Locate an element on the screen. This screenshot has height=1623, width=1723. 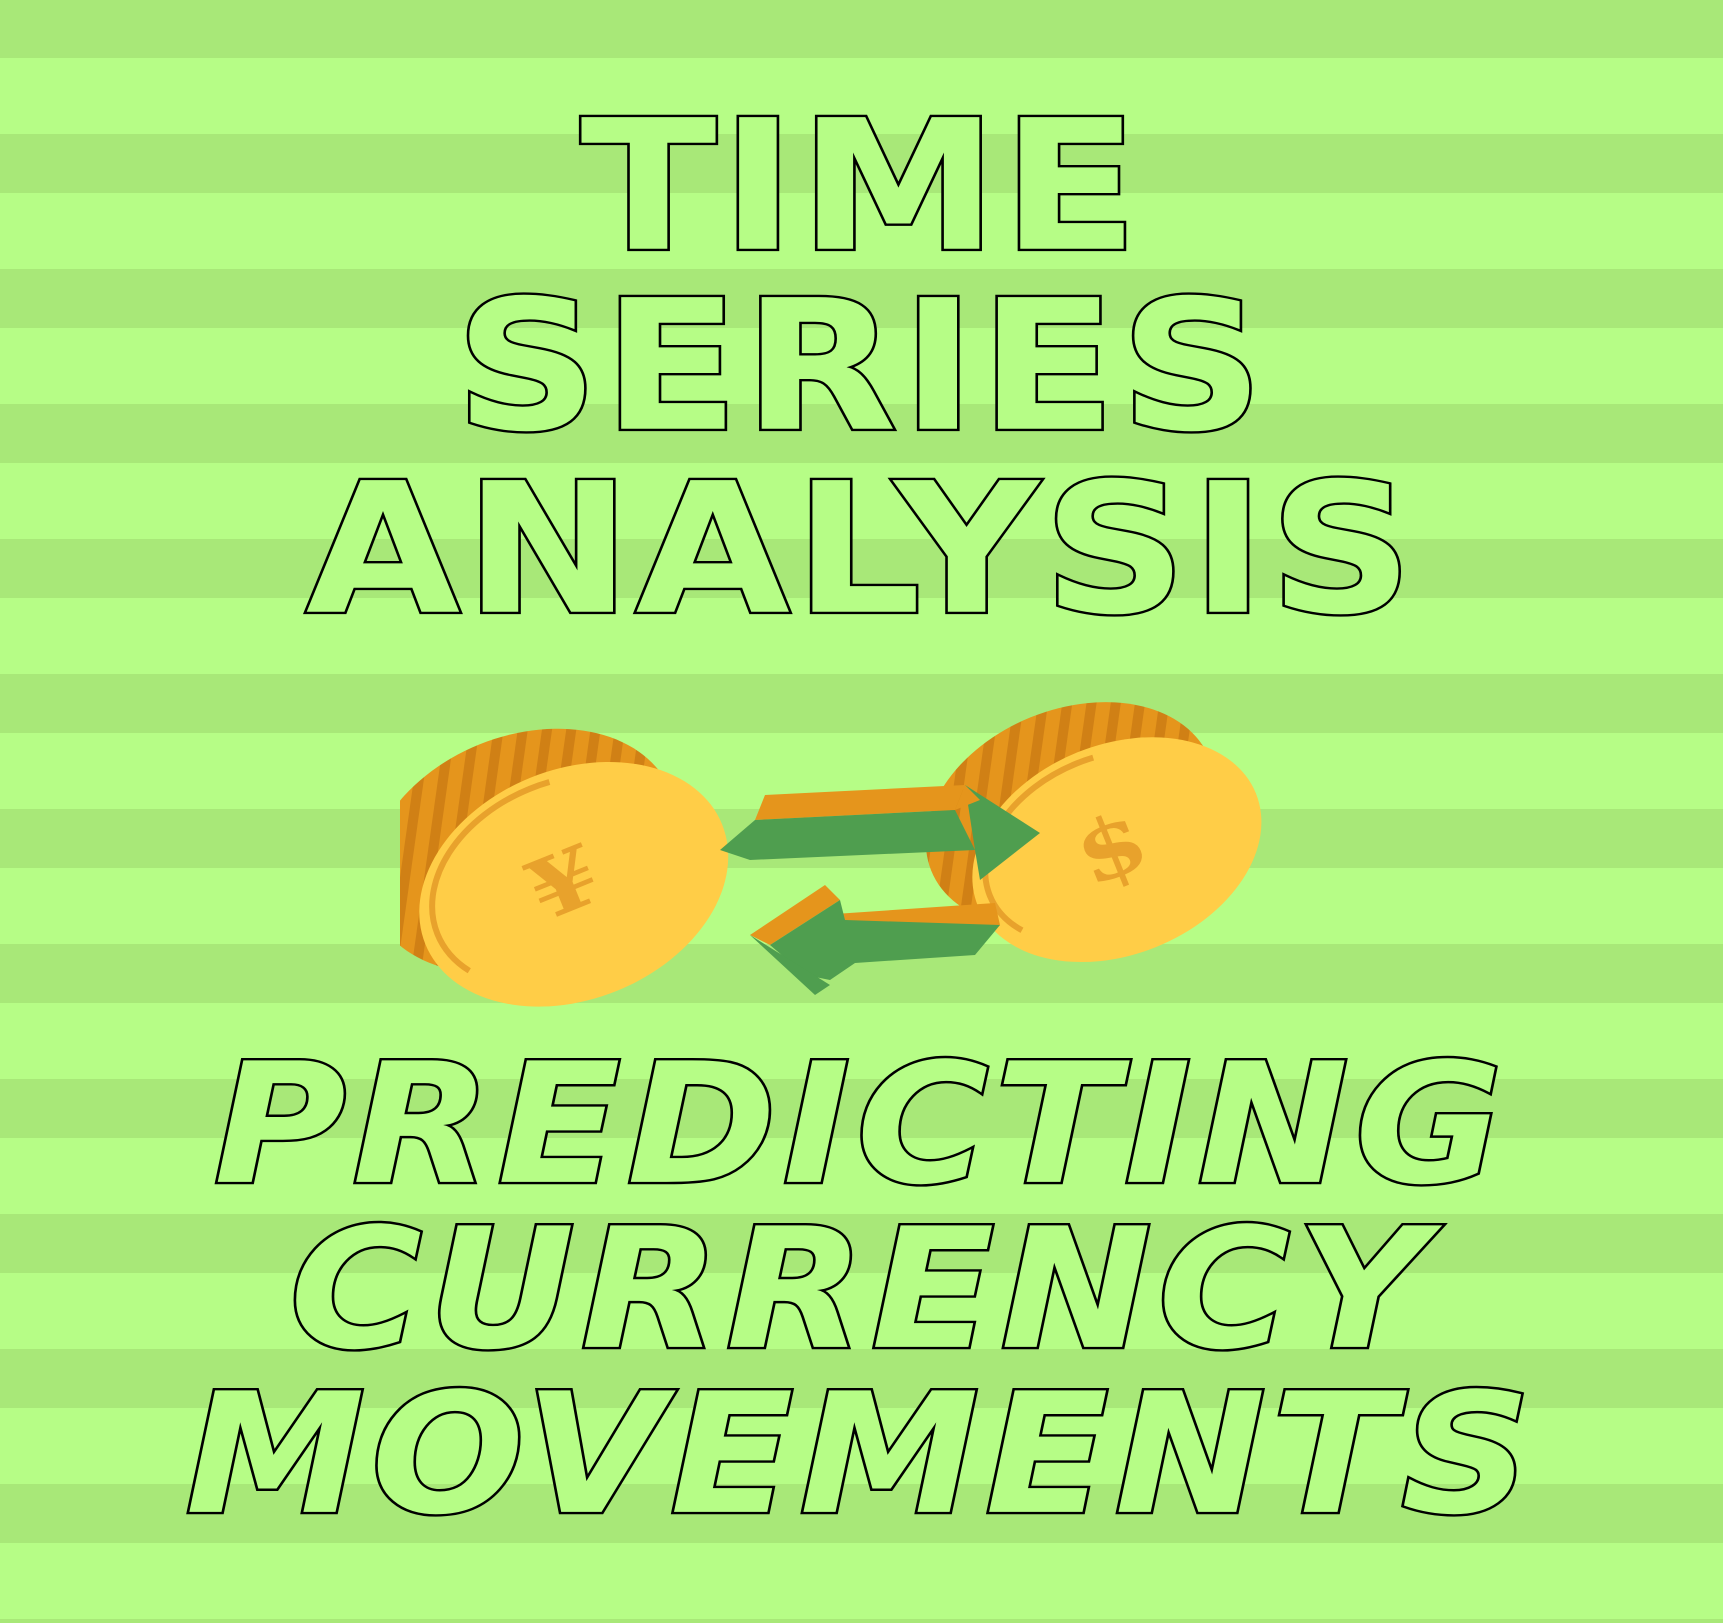
title-line-analysis: ANALYSIS is located at coordinates (860, 549).